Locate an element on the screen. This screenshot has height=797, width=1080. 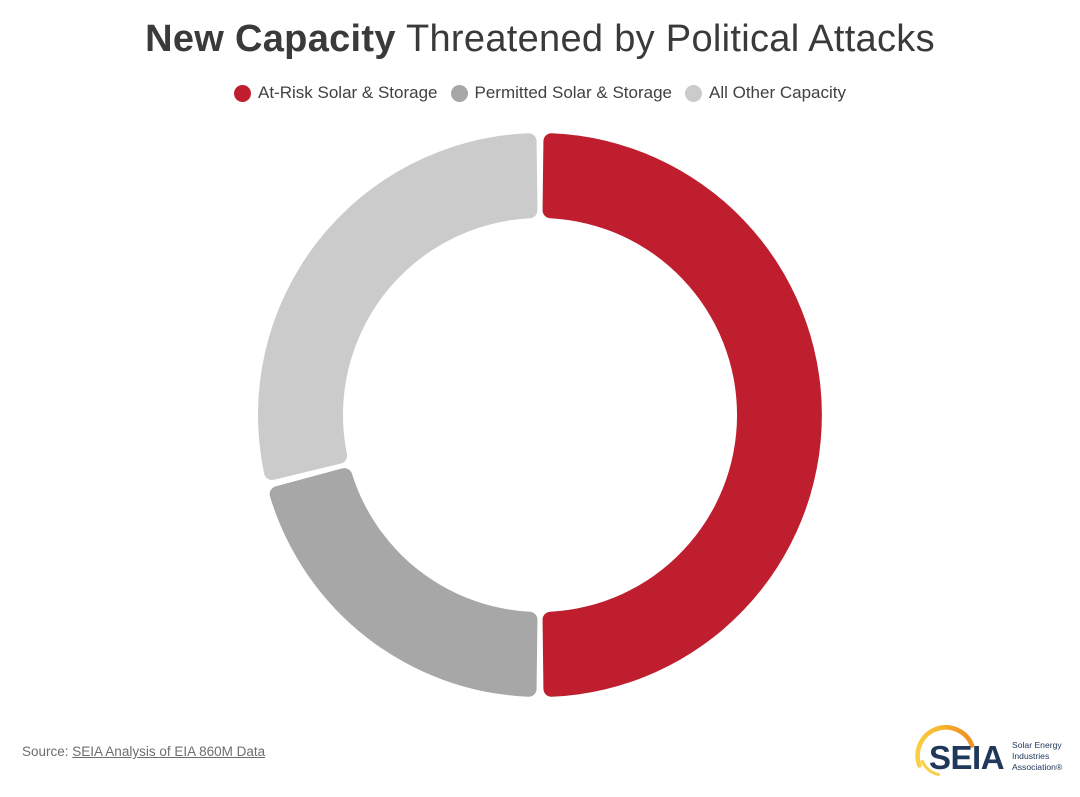
seia-logo-name-line2: Industries is located at coordinates (1030, 756).